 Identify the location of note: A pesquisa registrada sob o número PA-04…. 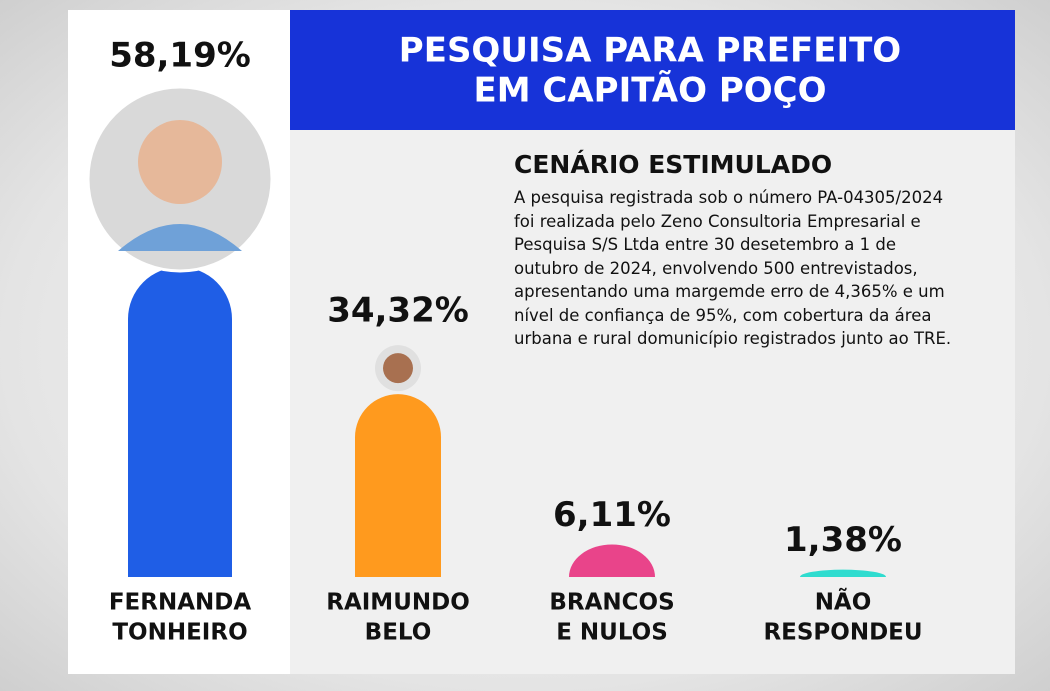
(733, 268).